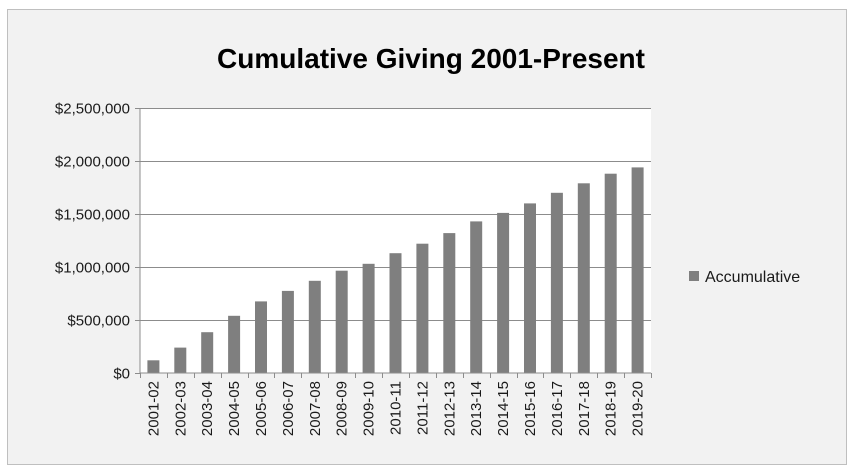  What do you see at coordinates (694, 276) in the screenshot?
I see `legend-swatch` at bounding box center [694, 276].